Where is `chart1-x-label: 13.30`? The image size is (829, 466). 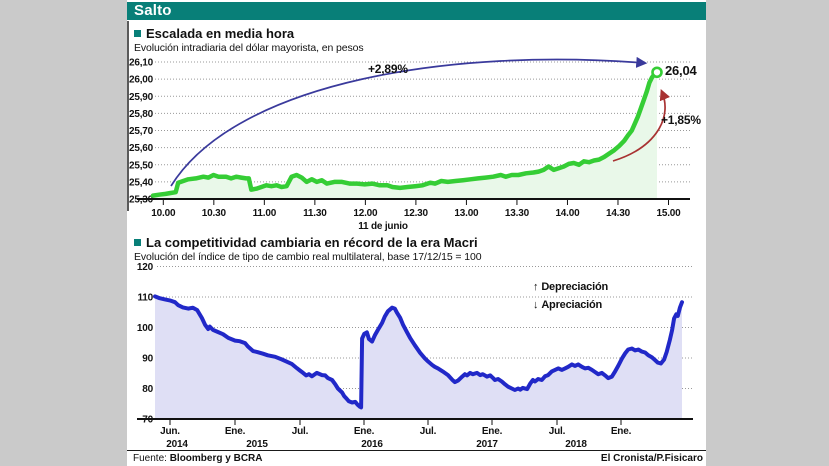 chart1-x-label: 13.30 is located at coordinates (517, 213).